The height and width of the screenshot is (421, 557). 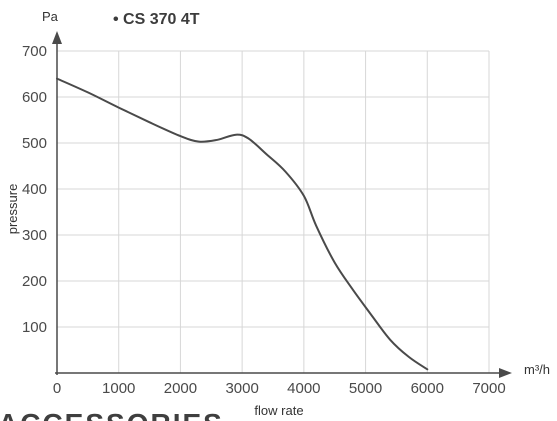 I want to click on x-tick-label: 3000, so click(x=241, y=388).